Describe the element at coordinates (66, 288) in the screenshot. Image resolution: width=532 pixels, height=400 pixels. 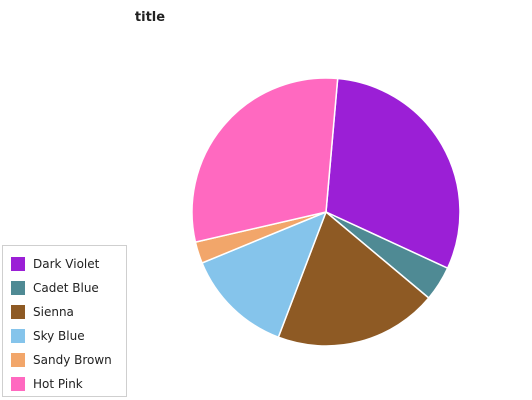
I see `legend-label-cadet-blue: Cadet Blue` at that location.